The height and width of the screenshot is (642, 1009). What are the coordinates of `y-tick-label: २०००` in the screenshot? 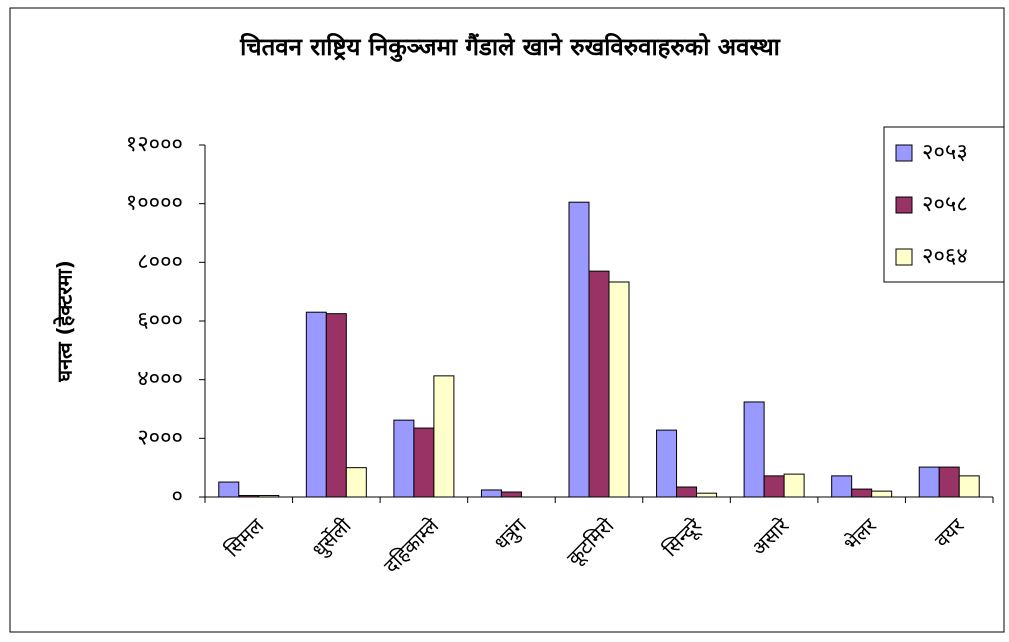 It's located at (160, 437).